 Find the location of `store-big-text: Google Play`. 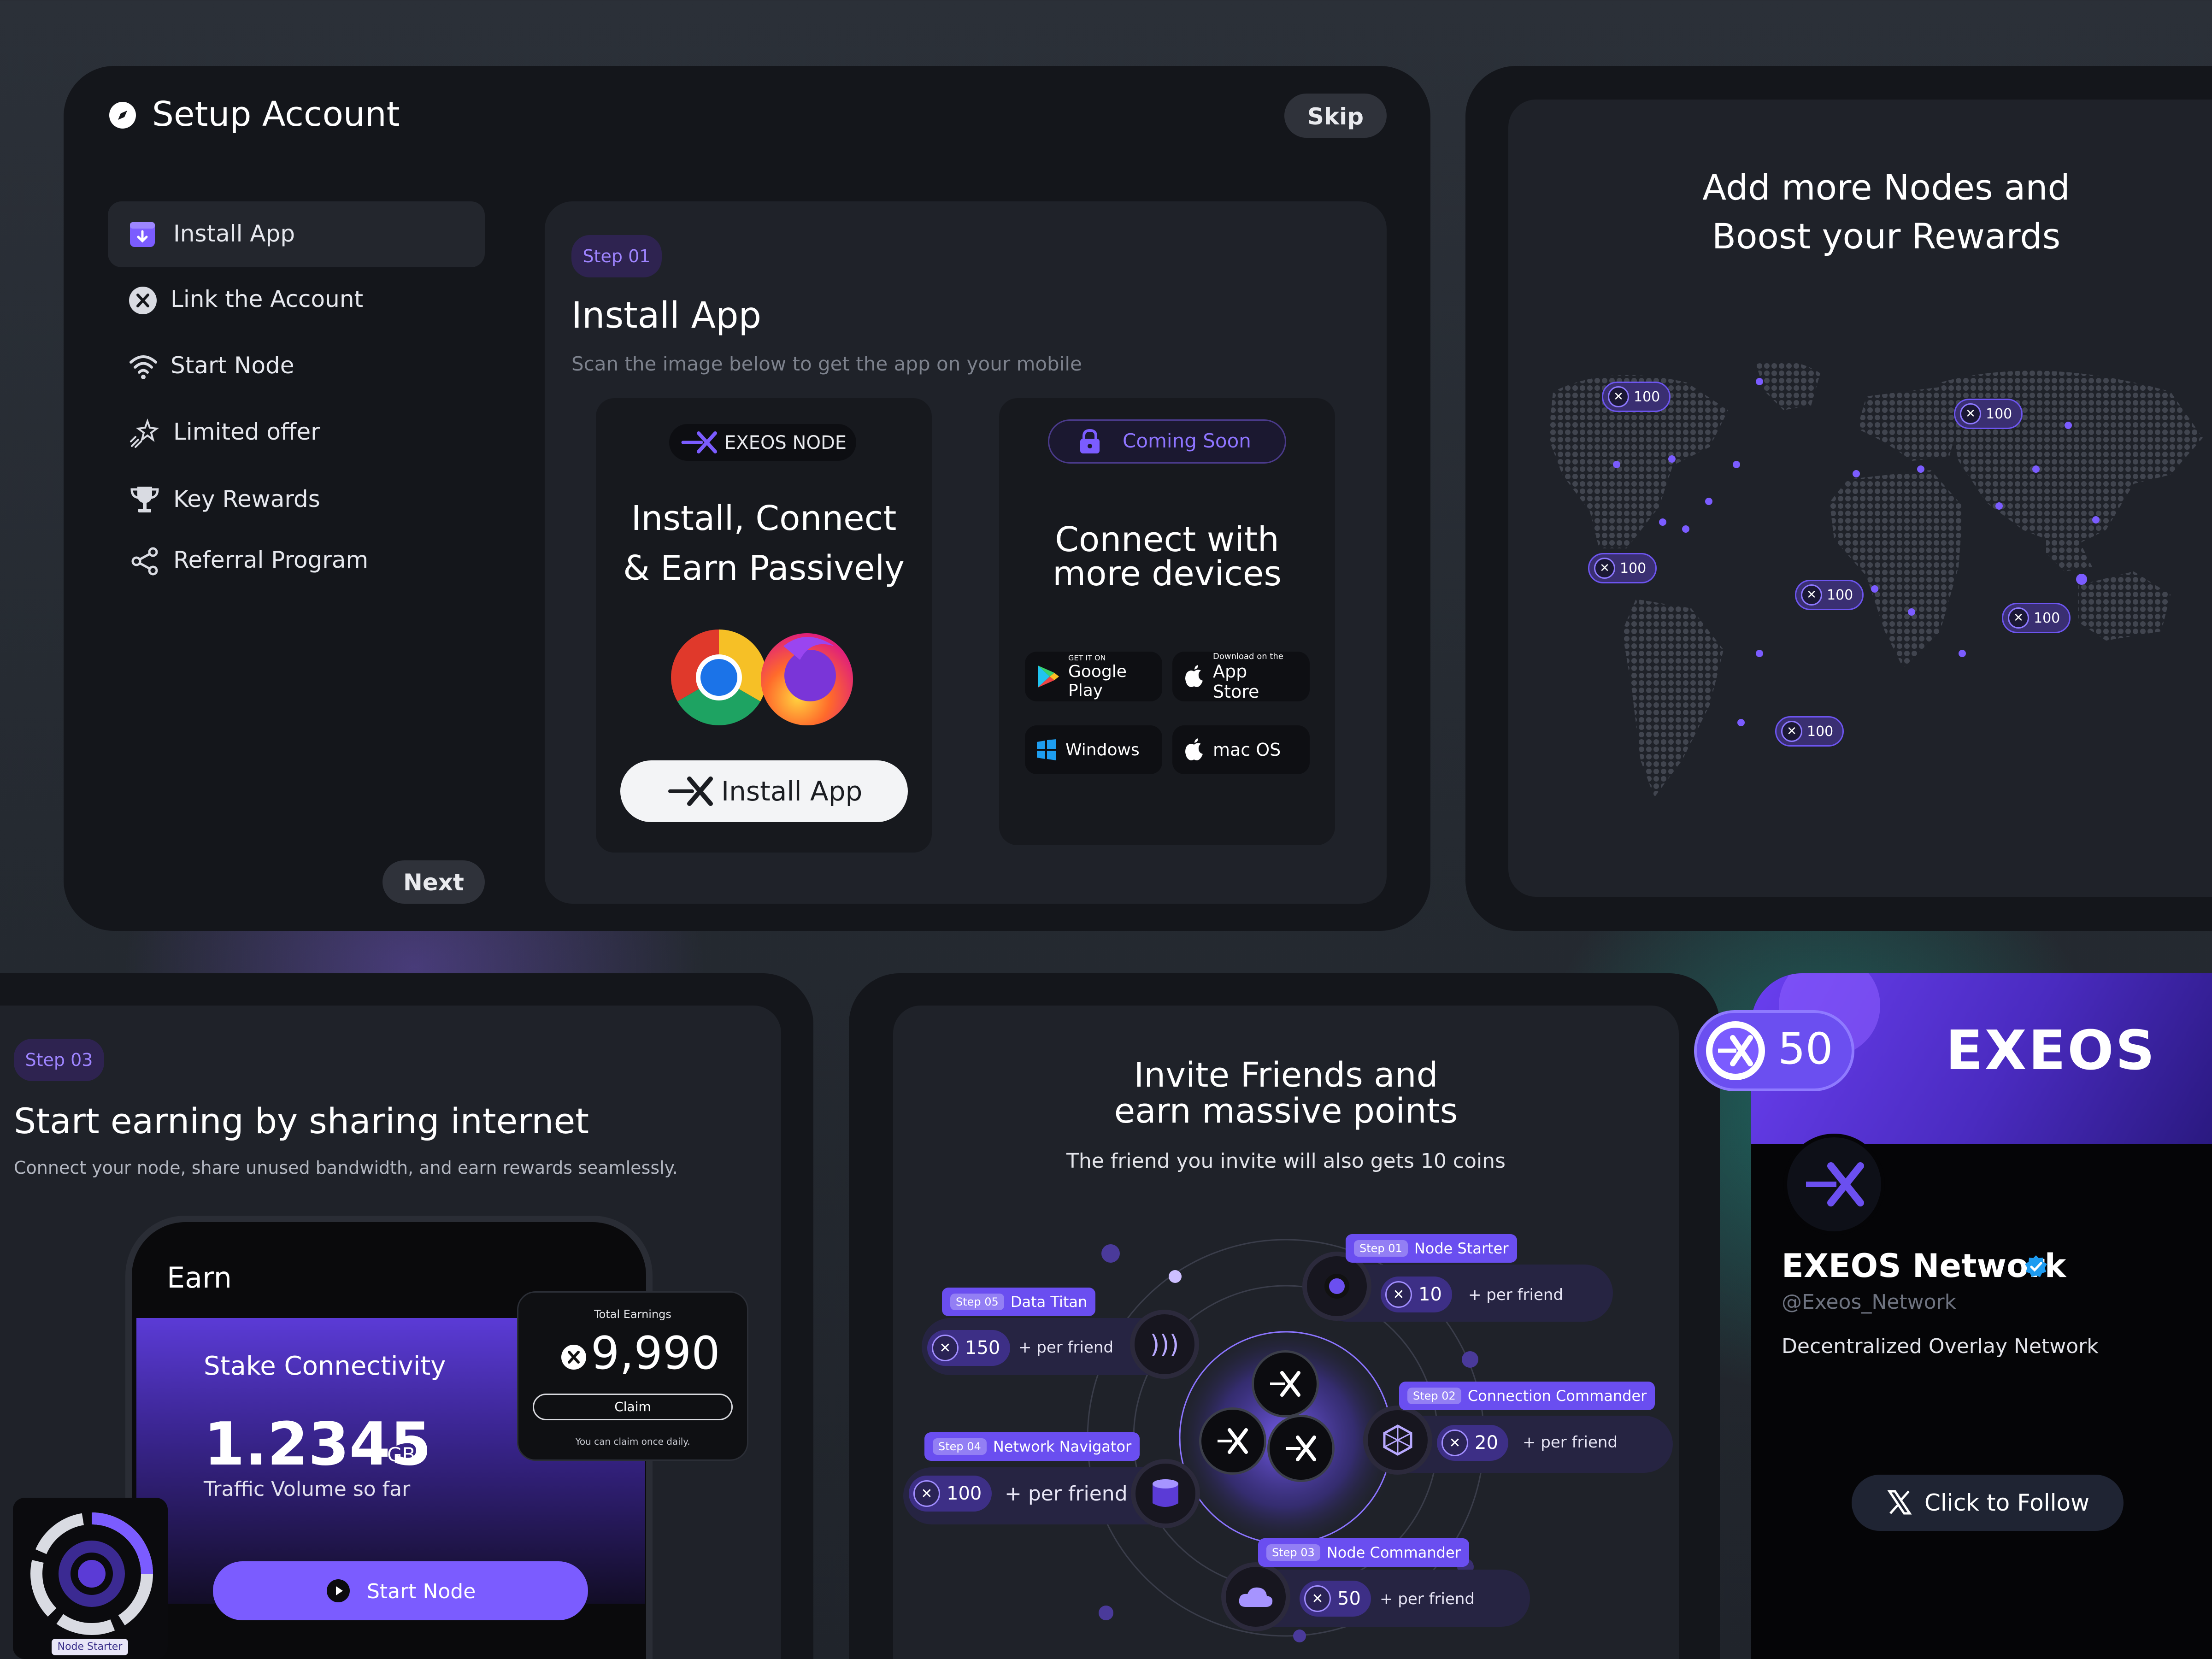

store-big-text: Google Play is located at coordinates (1097, 681).